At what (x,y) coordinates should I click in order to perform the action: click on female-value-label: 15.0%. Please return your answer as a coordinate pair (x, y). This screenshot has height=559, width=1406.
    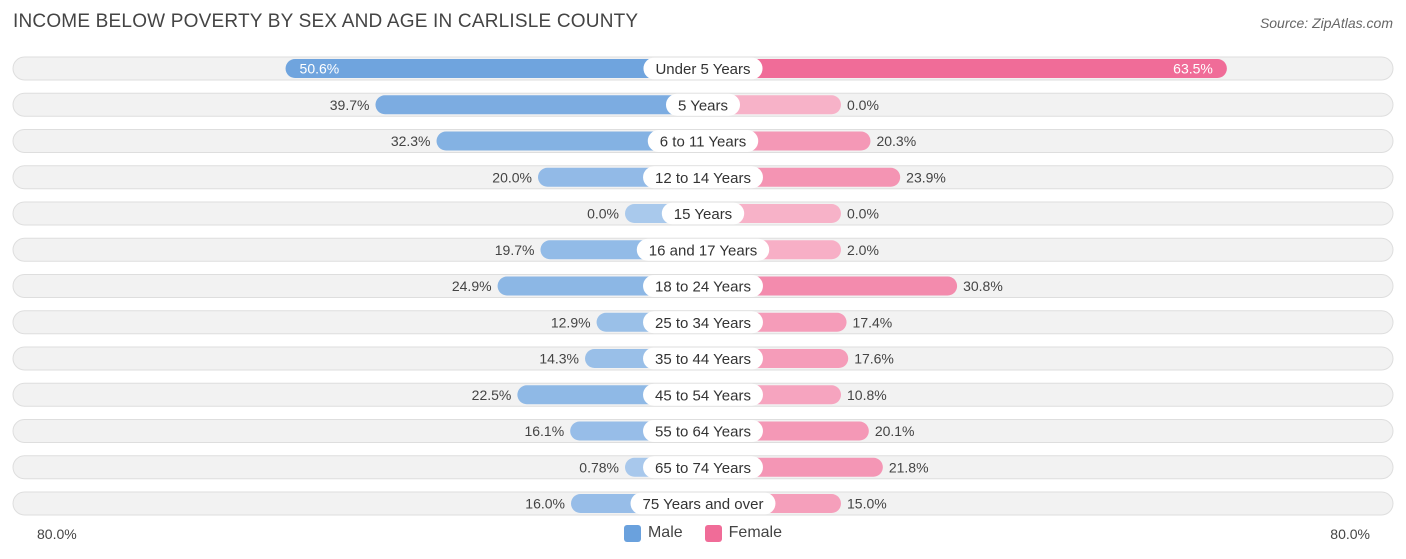
    Looking at the image, I should click on (867, 504).